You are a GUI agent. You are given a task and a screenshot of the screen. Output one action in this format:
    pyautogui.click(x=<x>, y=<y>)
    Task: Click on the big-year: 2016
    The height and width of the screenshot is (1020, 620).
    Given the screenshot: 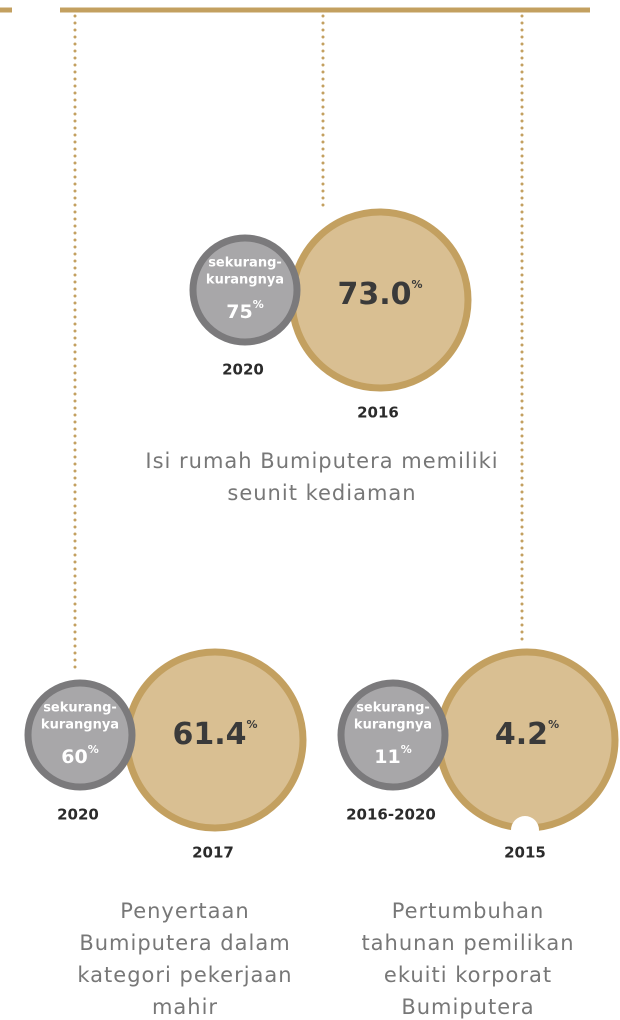 What is the action you would take?
    pyautogui.click(x=378, y=413)
    